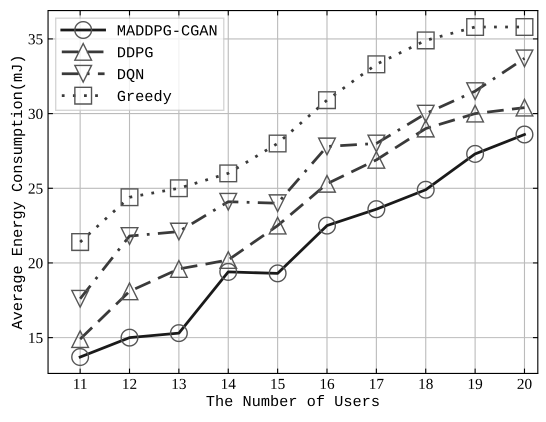 This screenshot has height=422, width=546. Describe the element at coordinates (129, 383) in the screenshot. I see `x-tick-label: 12` at that location.